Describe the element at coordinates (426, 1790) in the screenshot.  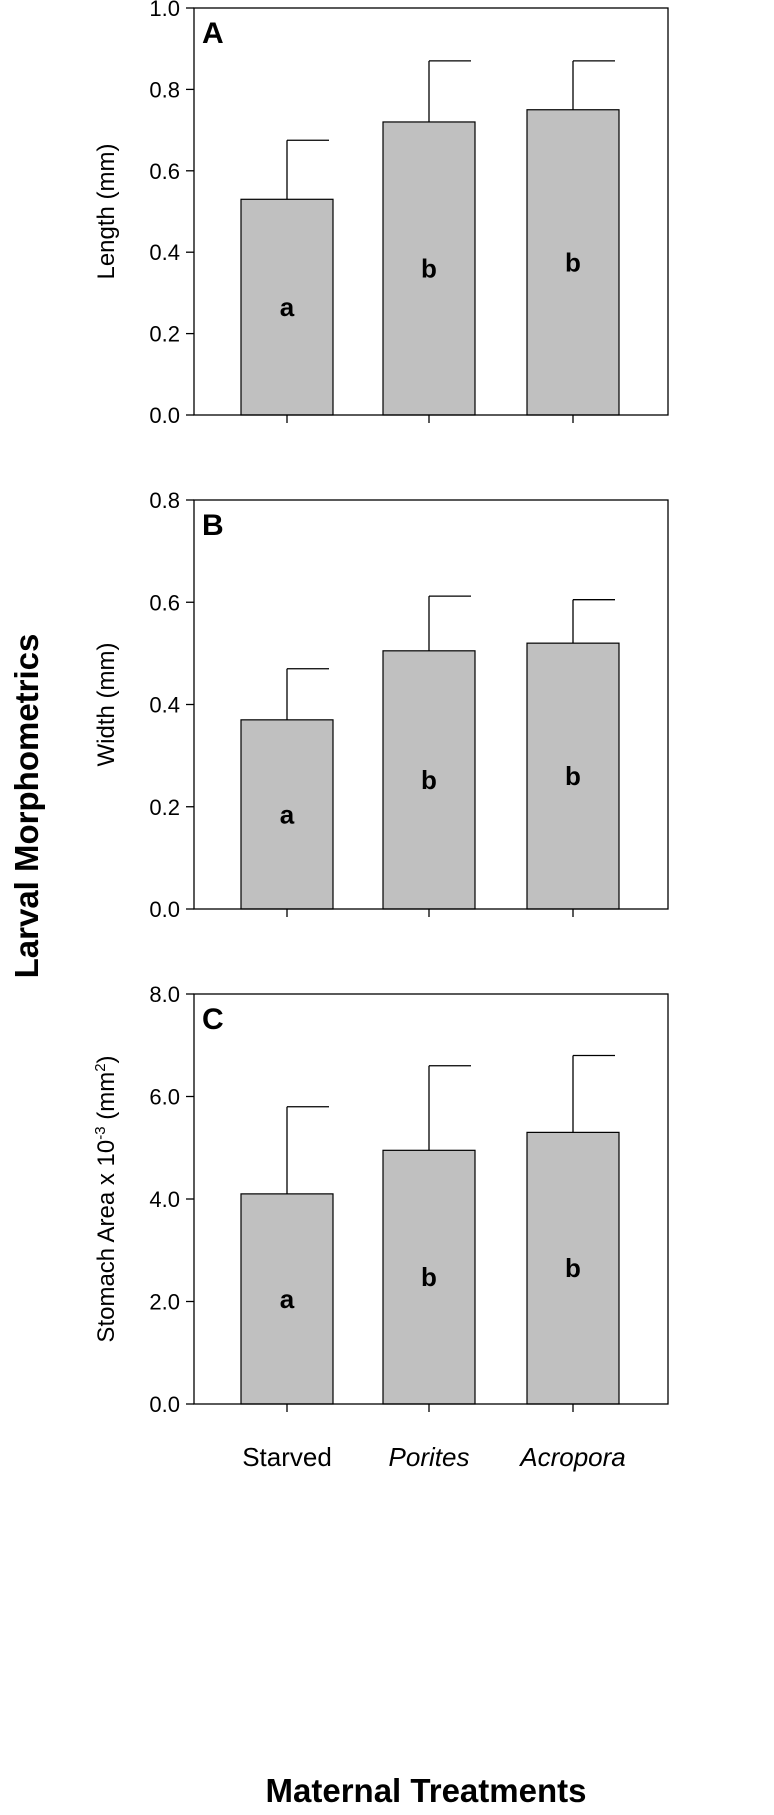
I see `global-x-axis-label: Maternal Treatments` at that location.